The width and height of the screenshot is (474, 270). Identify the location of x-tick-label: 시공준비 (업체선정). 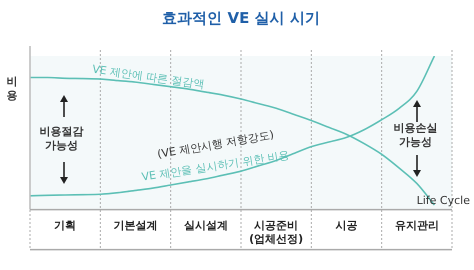
(276, 232).